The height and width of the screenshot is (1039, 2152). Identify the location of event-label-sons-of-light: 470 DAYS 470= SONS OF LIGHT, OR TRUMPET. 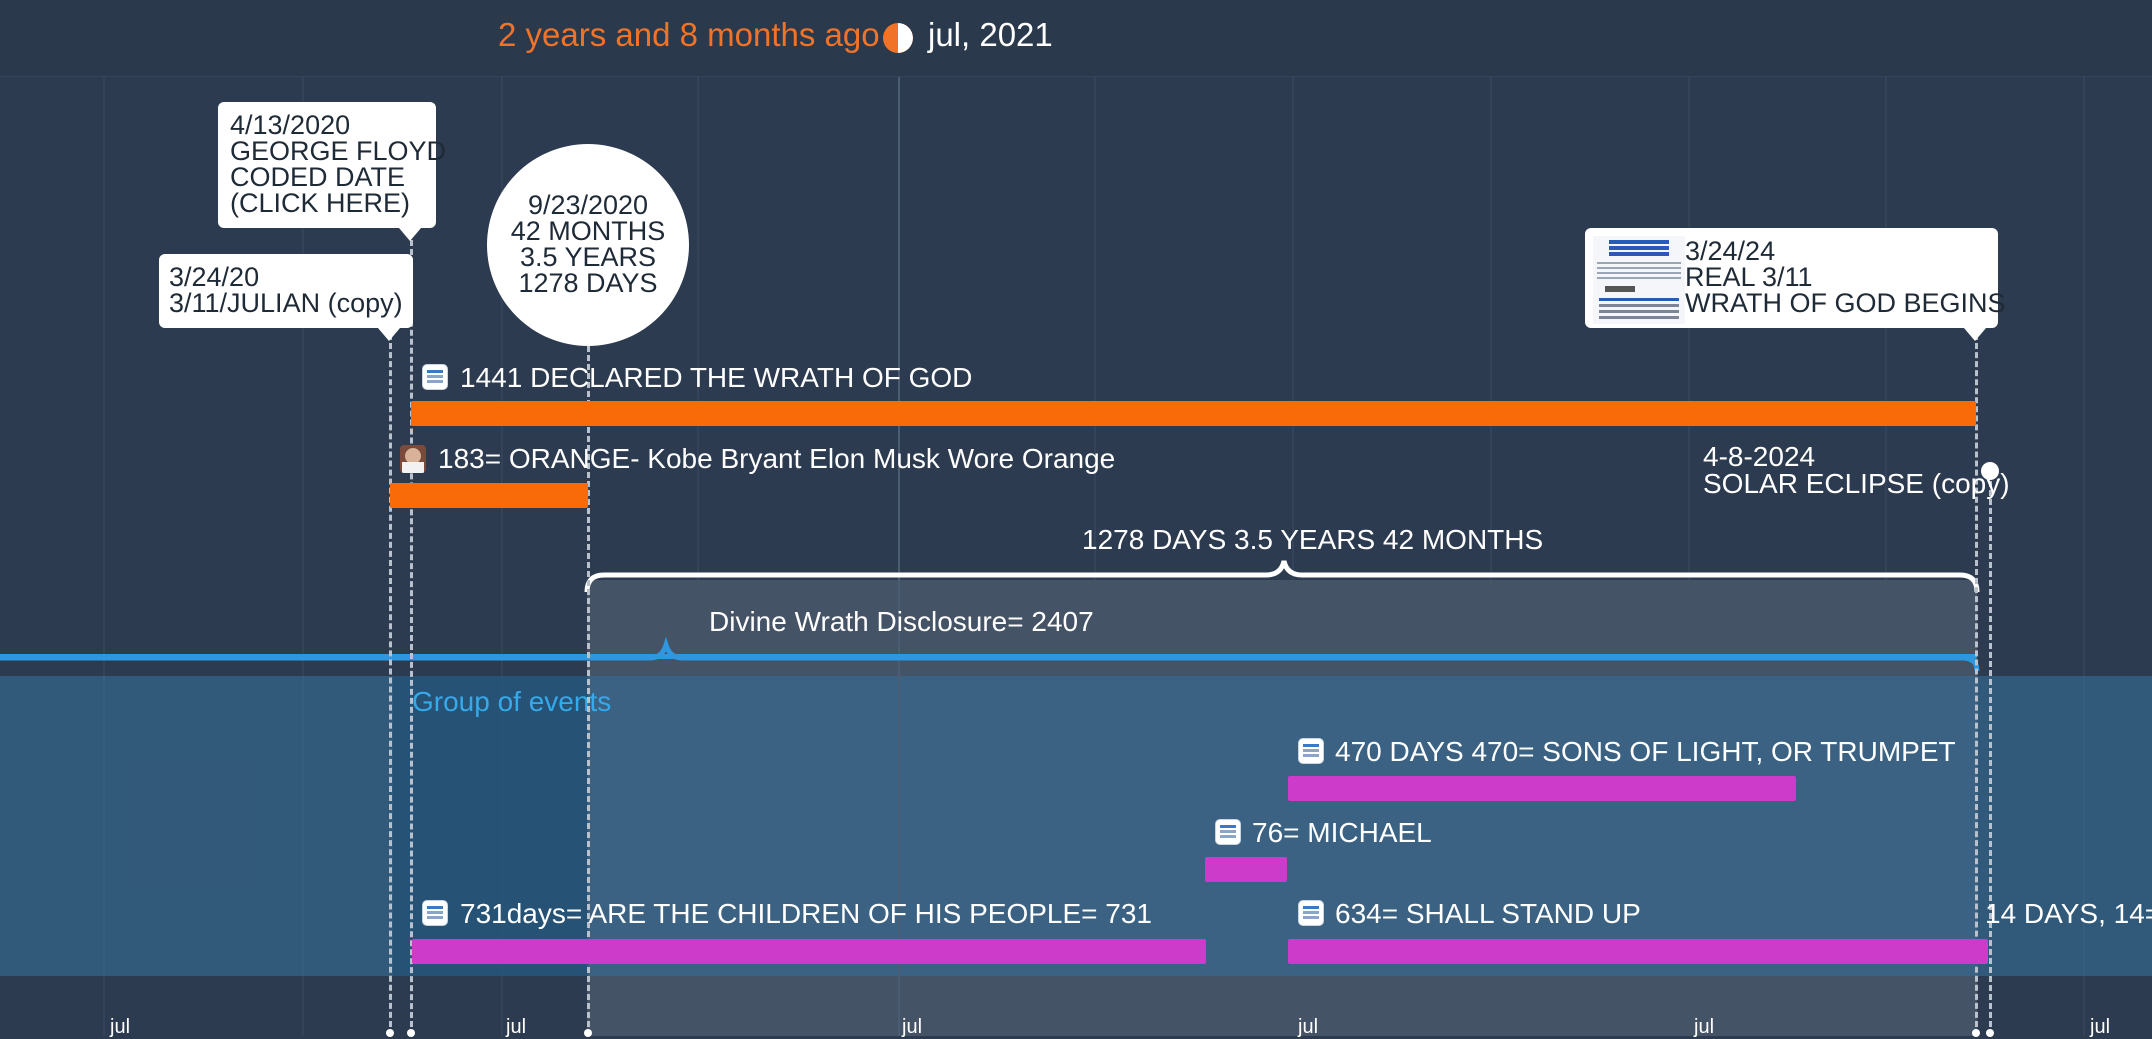
(1645, 751).